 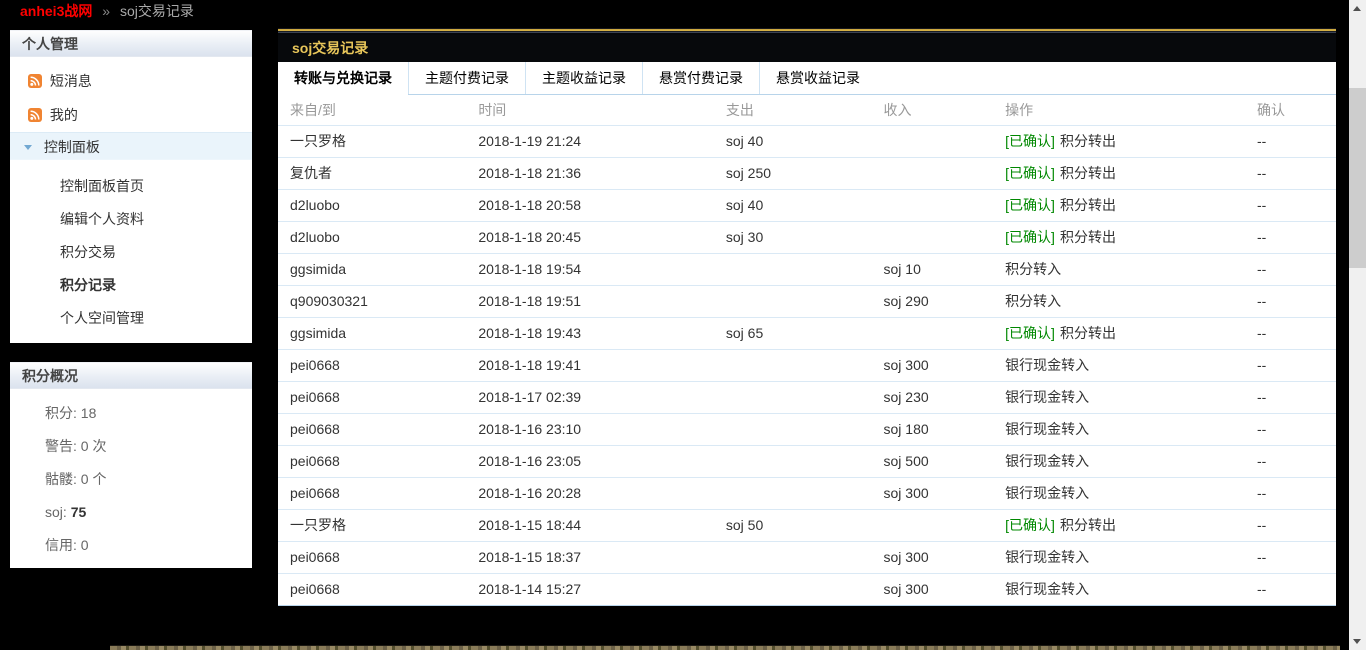 I want to click on stat-value: 18, so click(x=88, y=413).